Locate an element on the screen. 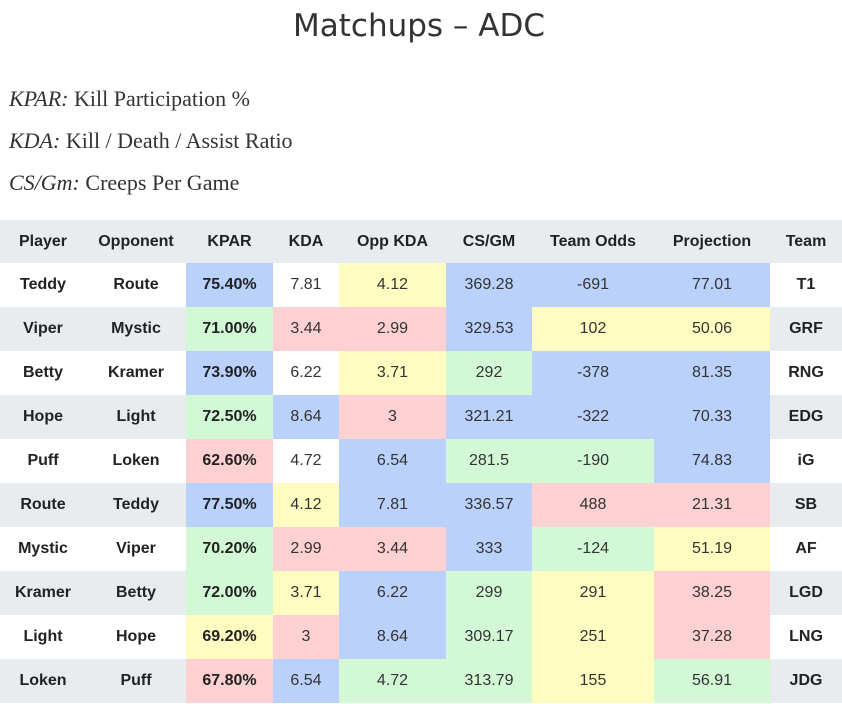 This screenshot has width=842, height=704. cell-player: Route is located at coordinates (43, 505).